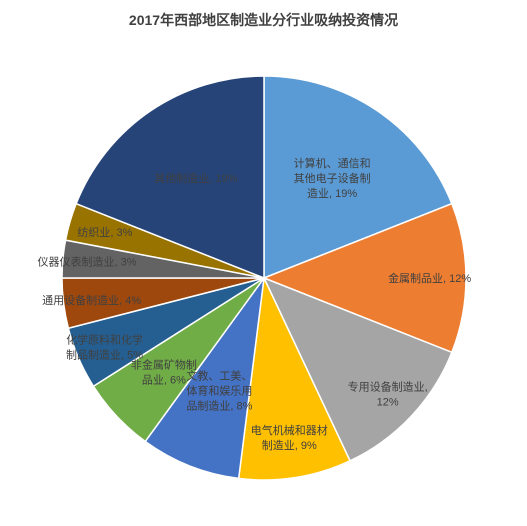 The height and width of the screenshot is (526, 527). I want to click on chart-title: 2017年西部地区制造业分行业吸纳投资情况, so click(263, 20).